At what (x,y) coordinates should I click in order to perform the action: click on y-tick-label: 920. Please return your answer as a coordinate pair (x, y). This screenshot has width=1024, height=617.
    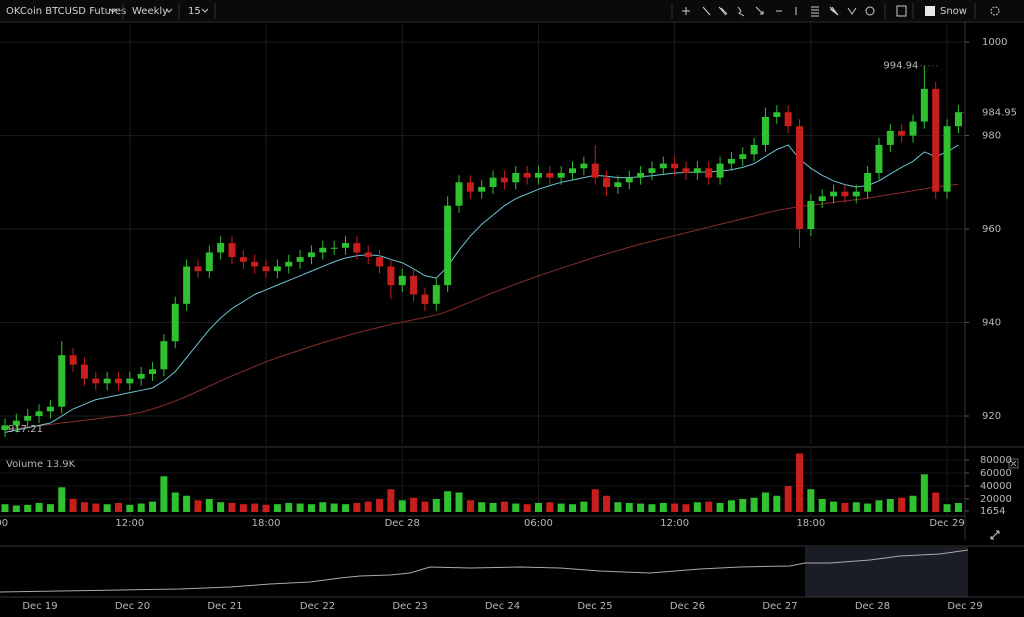
    Looking at the image, I should click on (991, 416).